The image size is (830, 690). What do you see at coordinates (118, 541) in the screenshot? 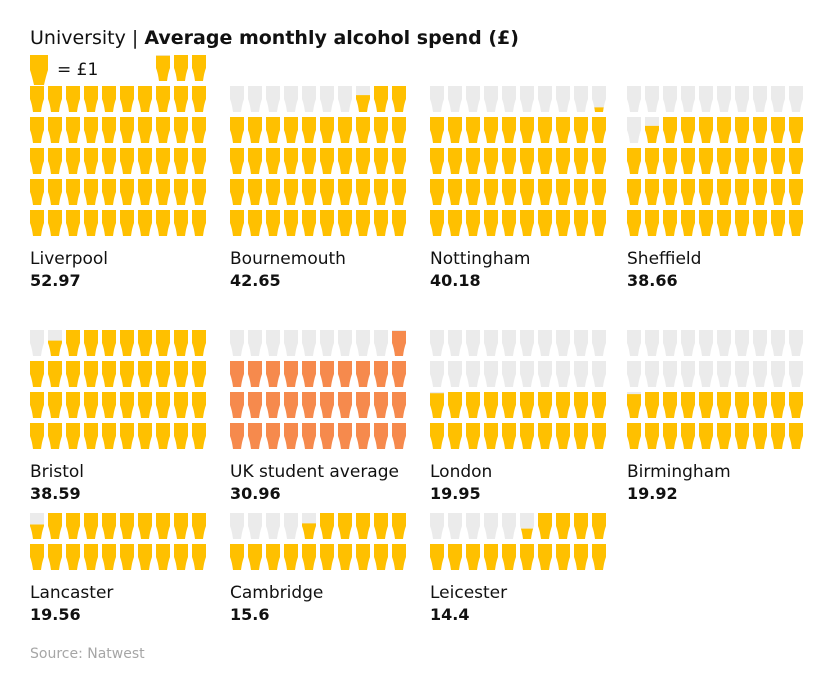
I see `panel-lancaster` at bounding box center [118, 541].